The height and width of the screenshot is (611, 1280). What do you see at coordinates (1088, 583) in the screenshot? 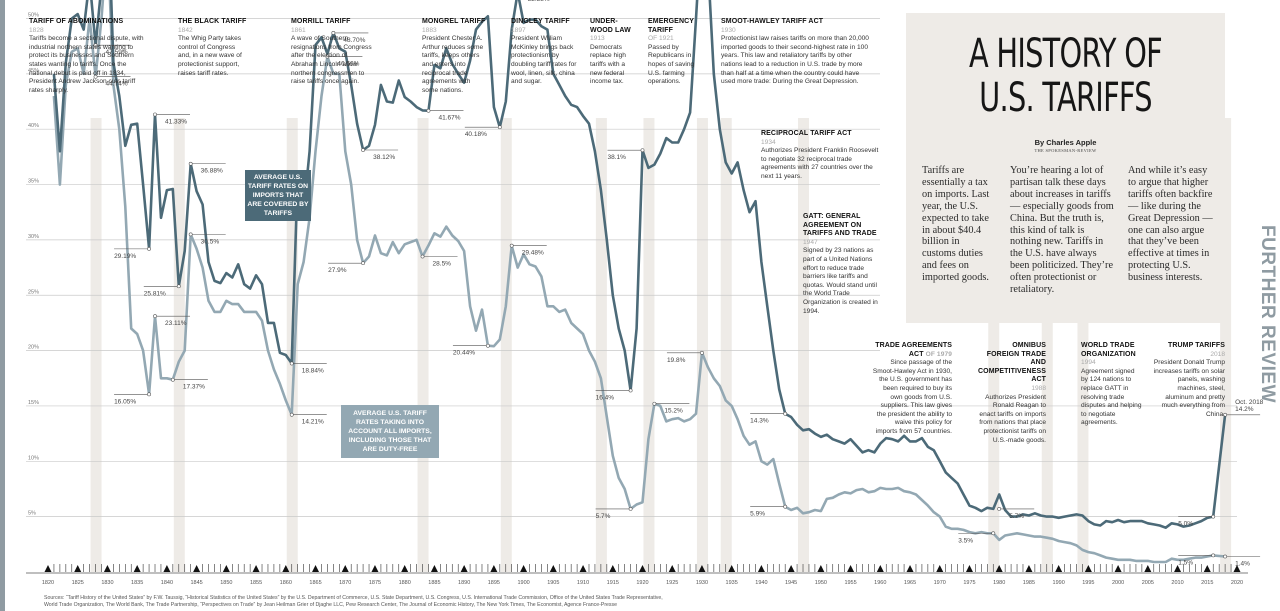
I see `x-tick-label: 1995` at bounding box center [1088, 583].